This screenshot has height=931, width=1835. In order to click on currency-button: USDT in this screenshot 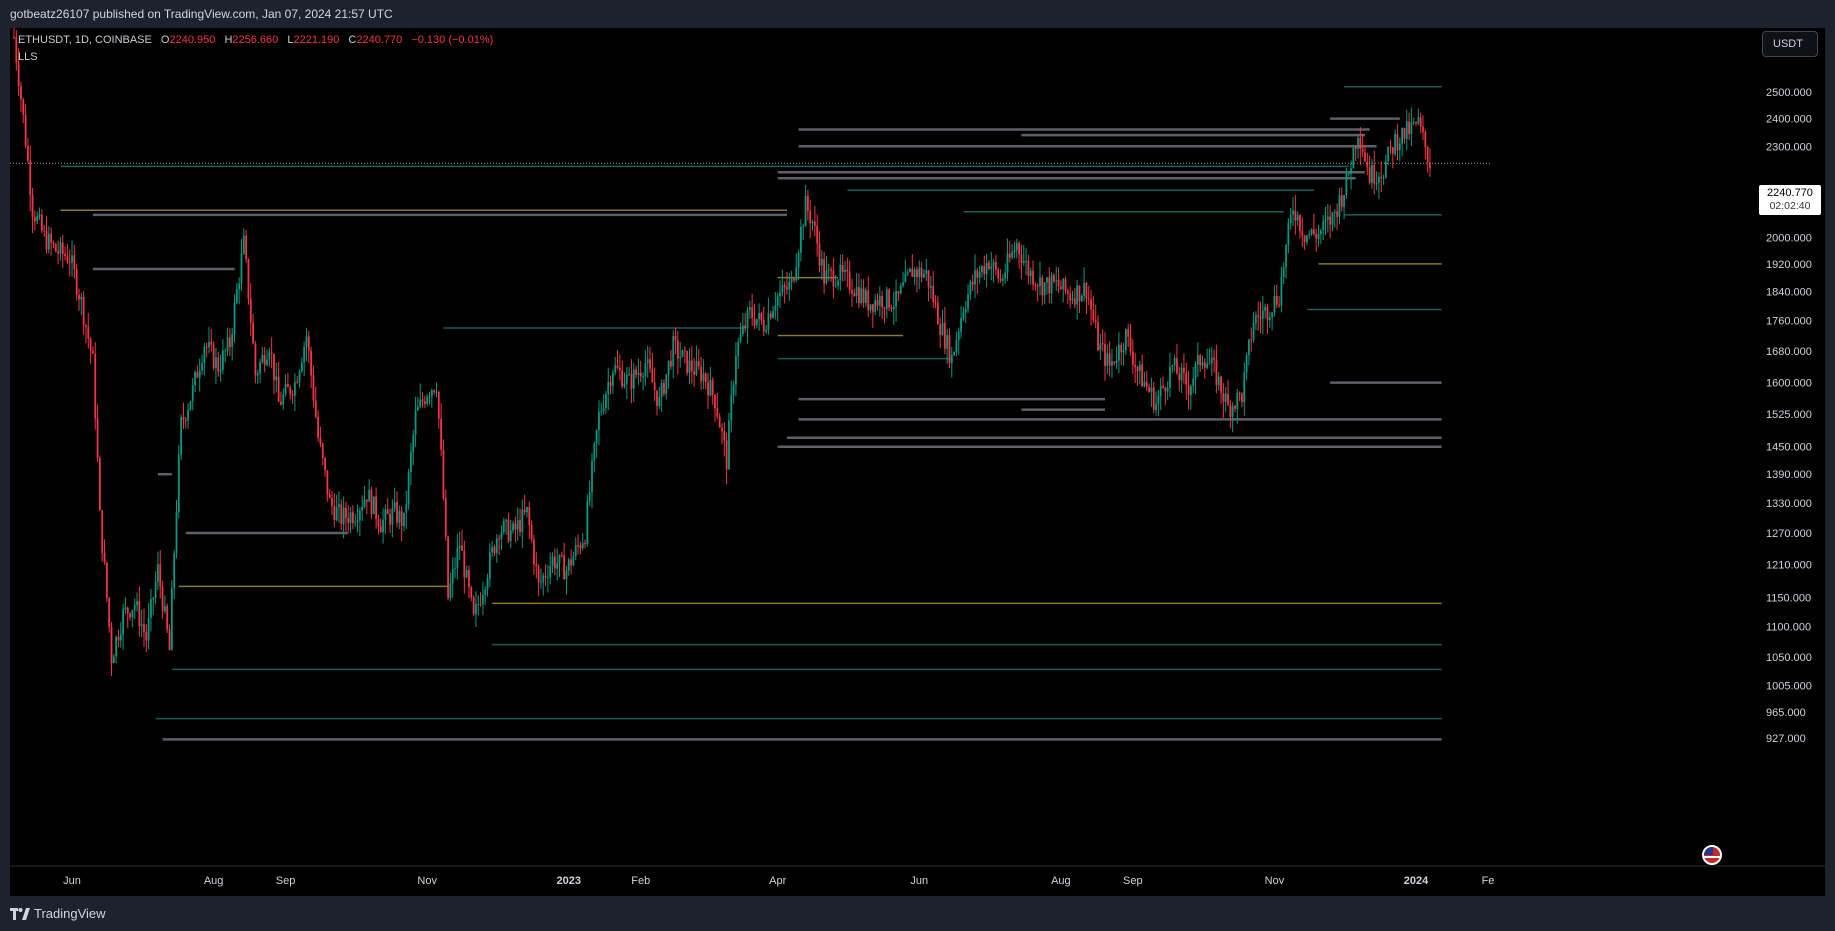, I will do `click(1790, 44)`.